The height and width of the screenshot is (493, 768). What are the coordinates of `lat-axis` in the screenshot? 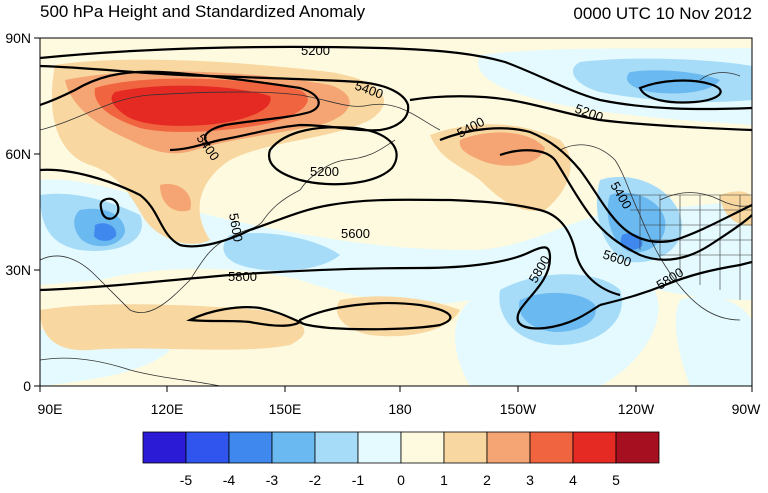 It's located at (37, 212).